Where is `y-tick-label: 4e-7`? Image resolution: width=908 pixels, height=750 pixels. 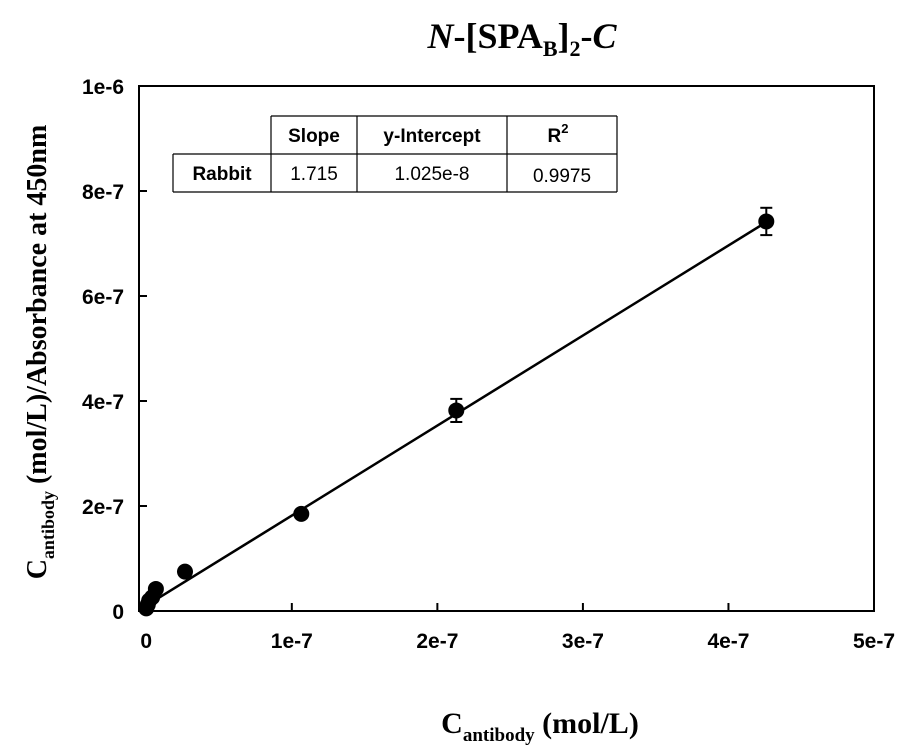
y-tick-label: 4e-7 is located at coordinates (103, 402).